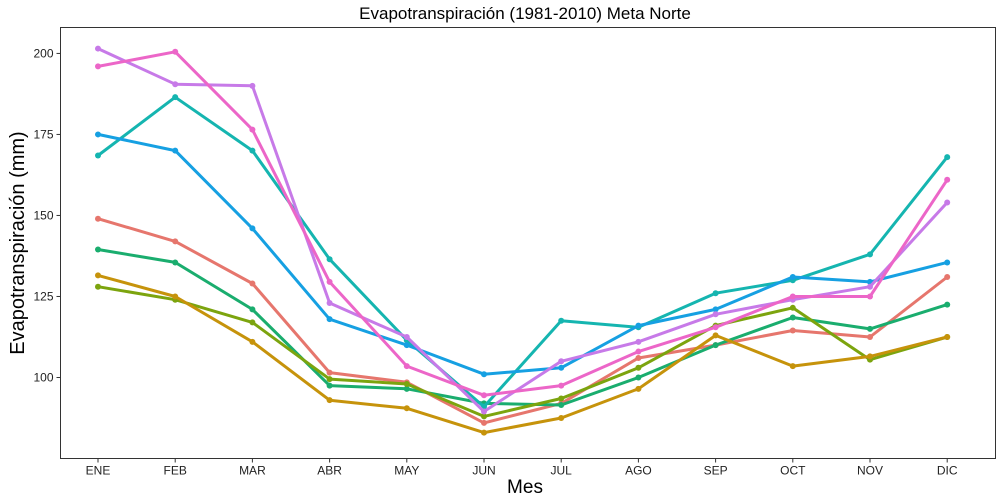 The image size is (1000, 500). What do you see at coordinates (329, 471) in the screenshot?
I see `x-tick-label: ABR` at bounding box center [329, 471].